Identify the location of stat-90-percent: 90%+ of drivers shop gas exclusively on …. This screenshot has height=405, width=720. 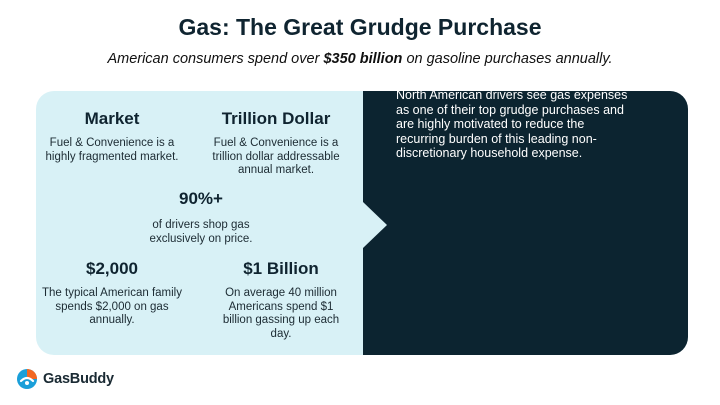
(201, 217).